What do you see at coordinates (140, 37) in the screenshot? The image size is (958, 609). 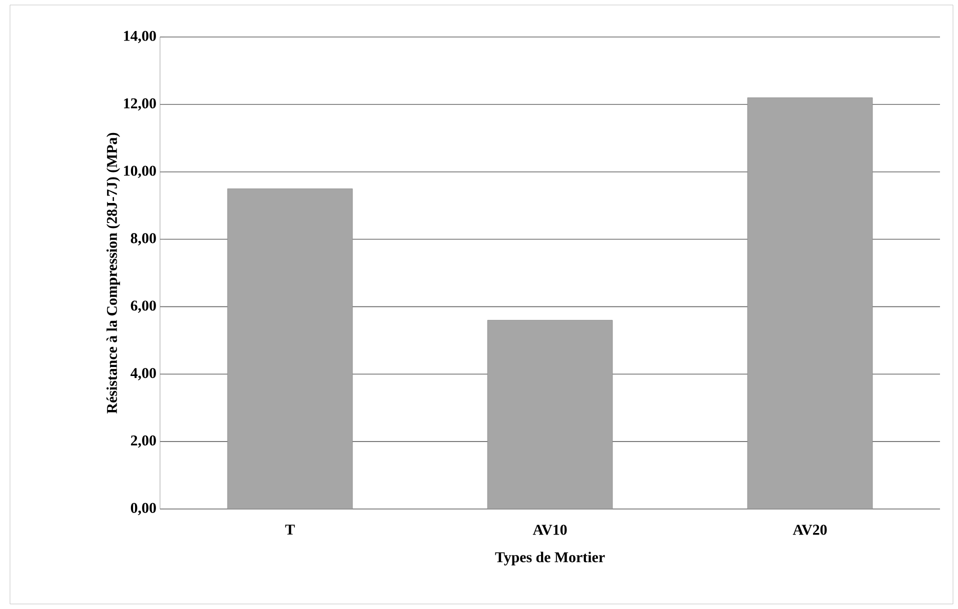 I see `y-tick-label: 14,00` at bounding box center [140, 37].